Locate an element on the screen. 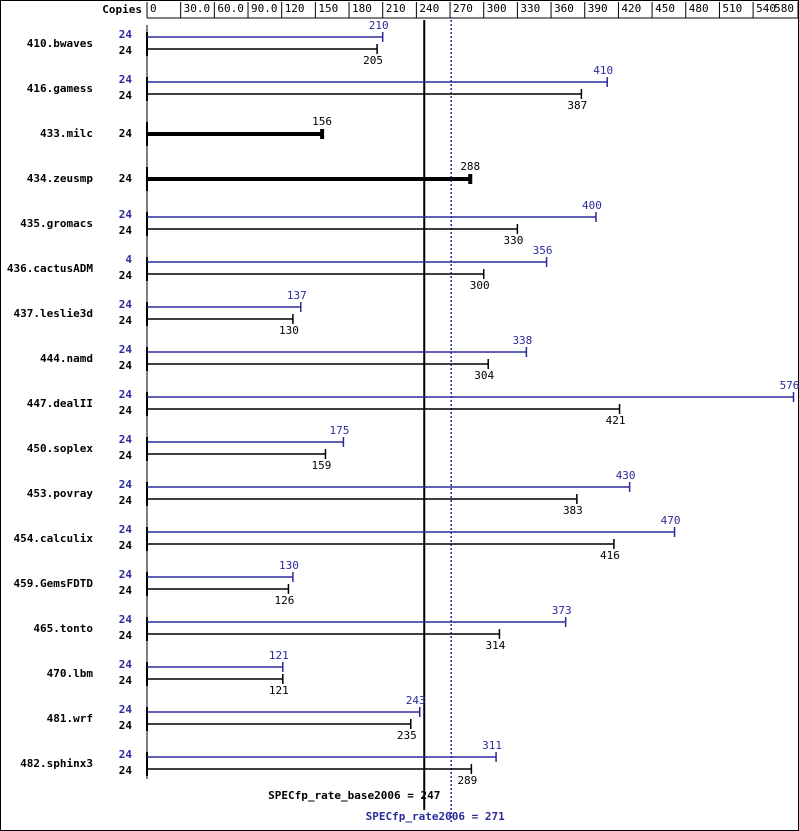 This screenshot has height=831, width=799. peak-value-label: 137 is located at coordinates (297, 295).